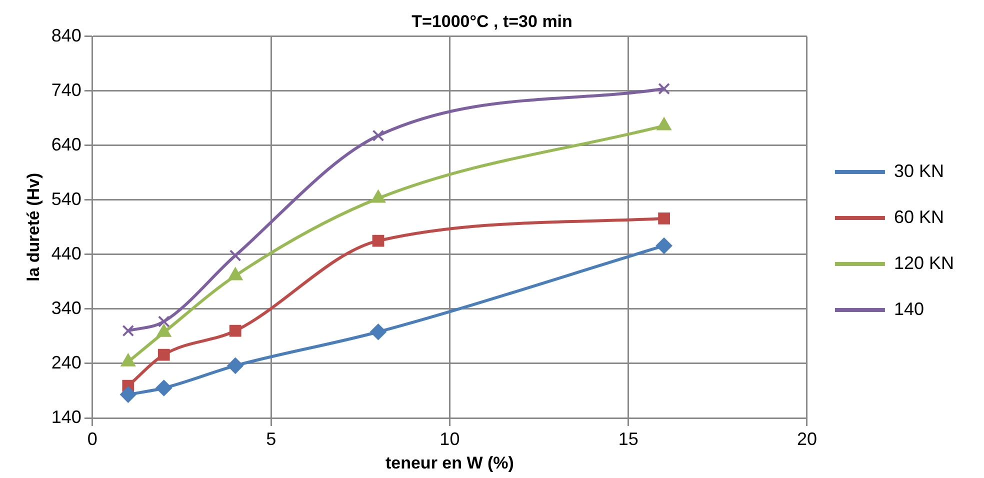 The image size is (984, 478). I want to click on y-axis-title: la dureté (Hv), so click(33, 227).